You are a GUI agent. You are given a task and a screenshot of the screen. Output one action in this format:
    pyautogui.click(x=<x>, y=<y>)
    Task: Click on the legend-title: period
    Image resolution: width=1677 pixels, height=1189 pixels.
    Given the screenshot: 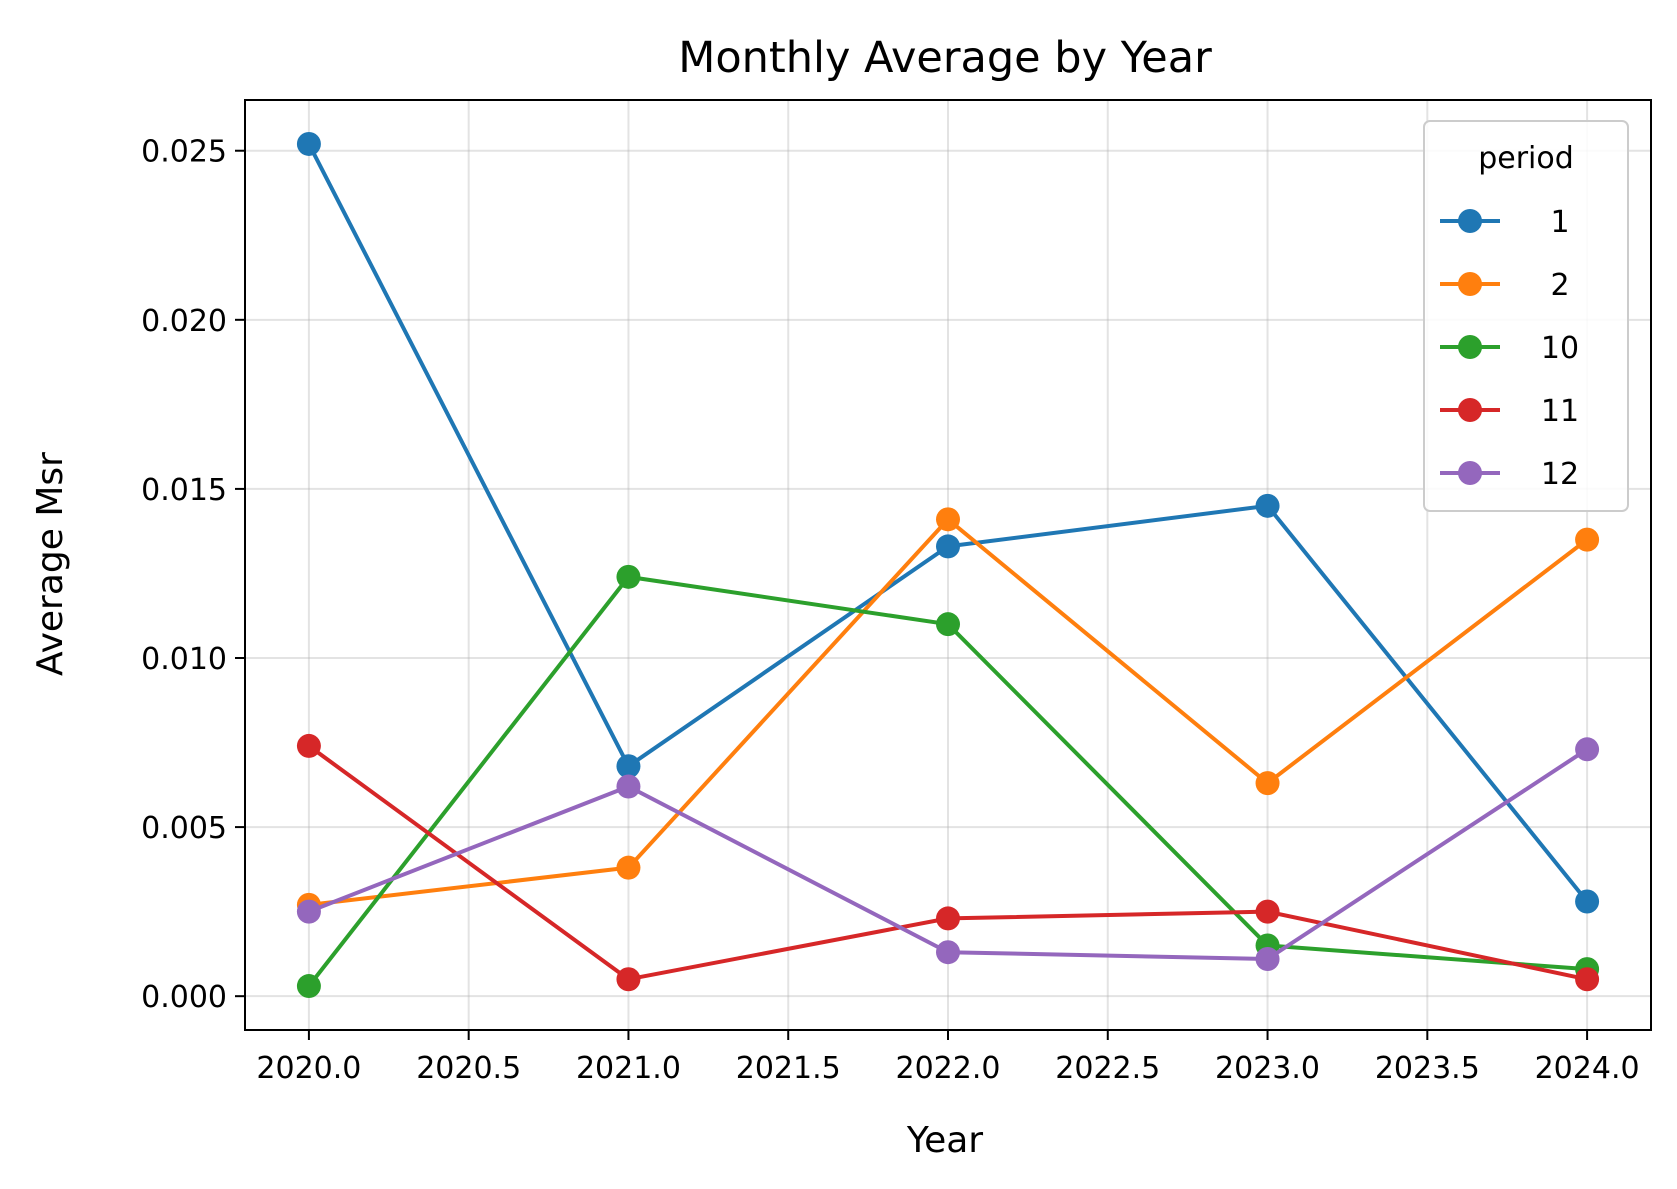 What is the action you would take?
    pyautogui.click(x=1526, y=158)
    